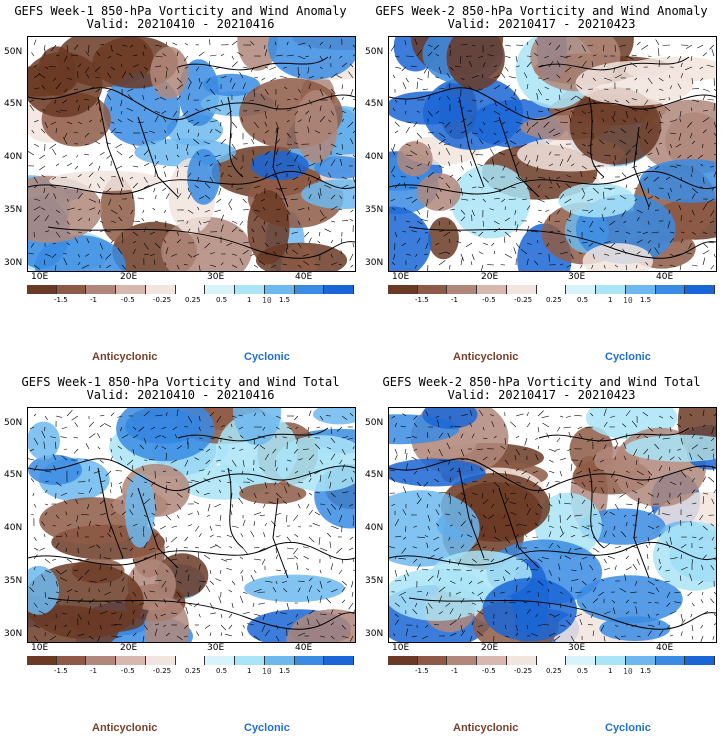  I want to click on latitude-label: 50N, so click(374, 423).